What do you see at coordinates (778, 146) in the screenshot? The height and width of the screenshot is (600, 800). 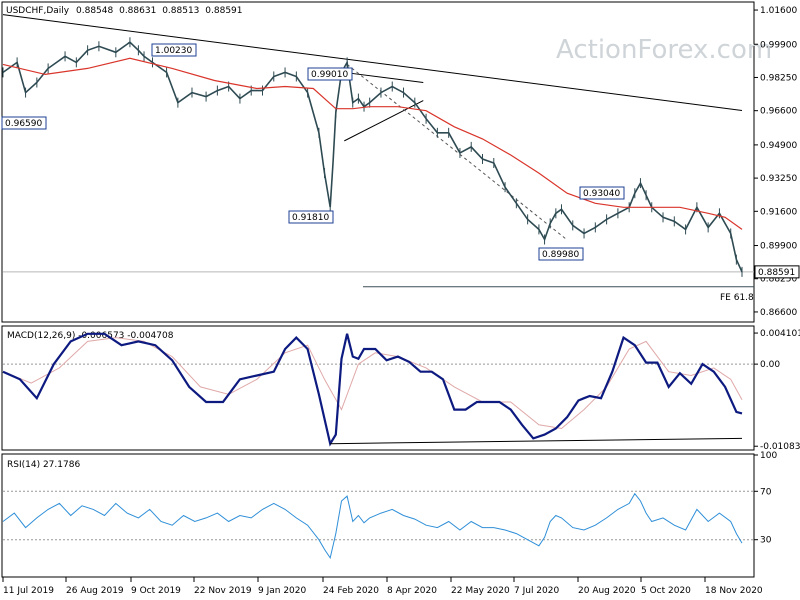 I see `price-tick-label: 0.94900` at bounding box center [778, 146].